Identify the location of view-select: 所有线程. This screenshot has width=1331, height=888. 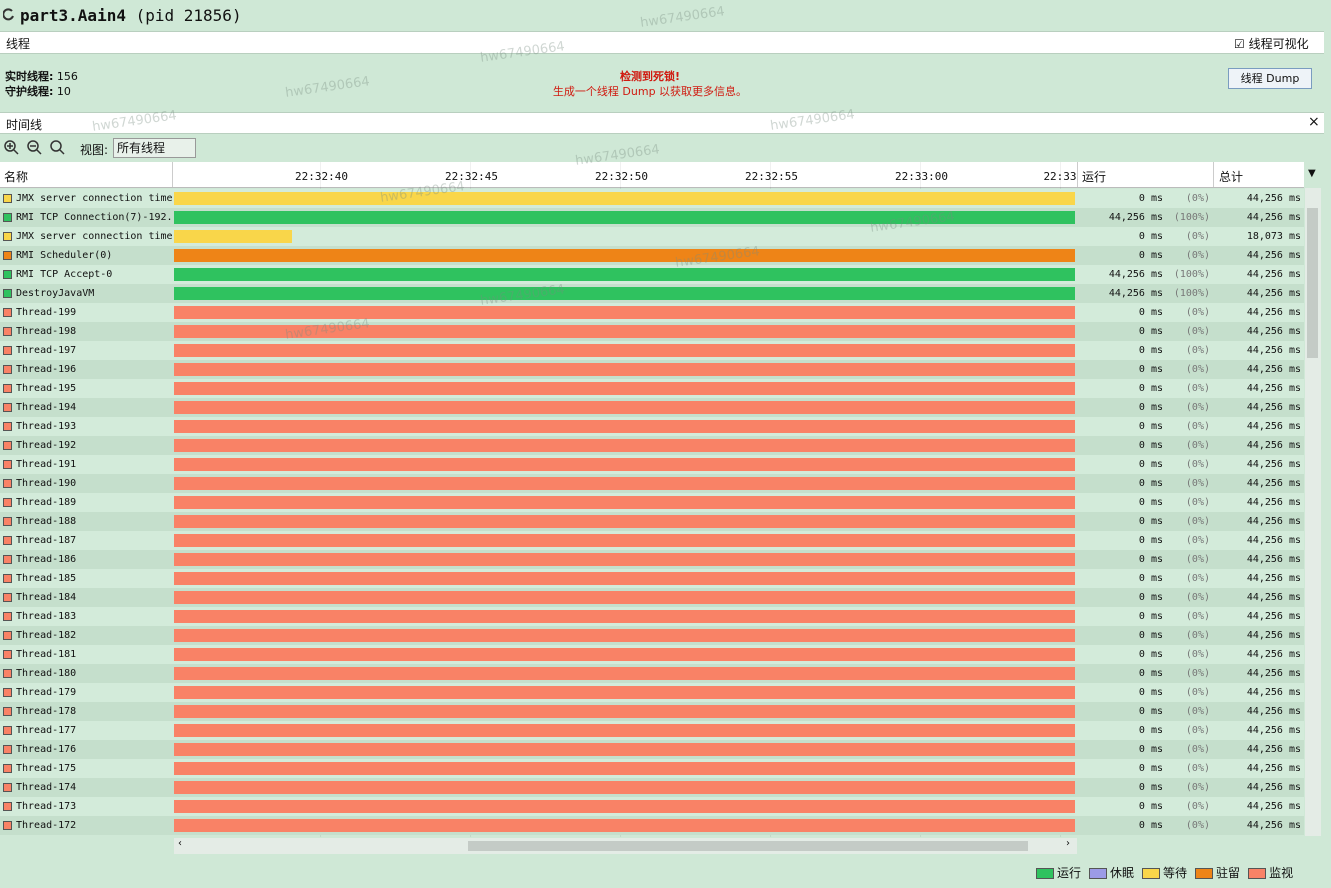
(154, 148).